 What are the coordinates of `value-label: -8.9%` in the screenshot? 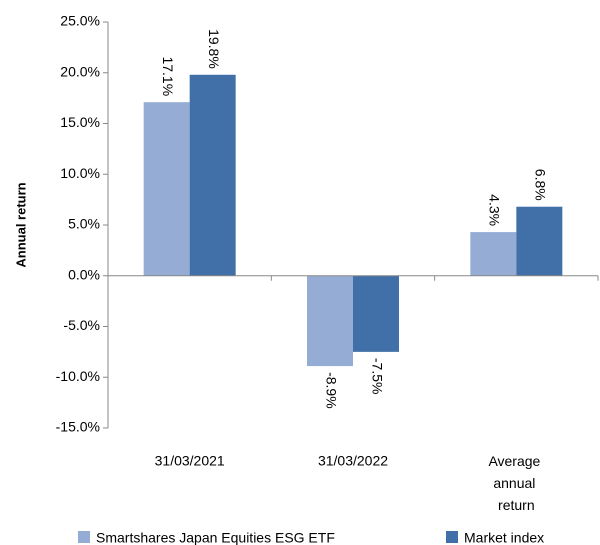 It's located at (331, 390).